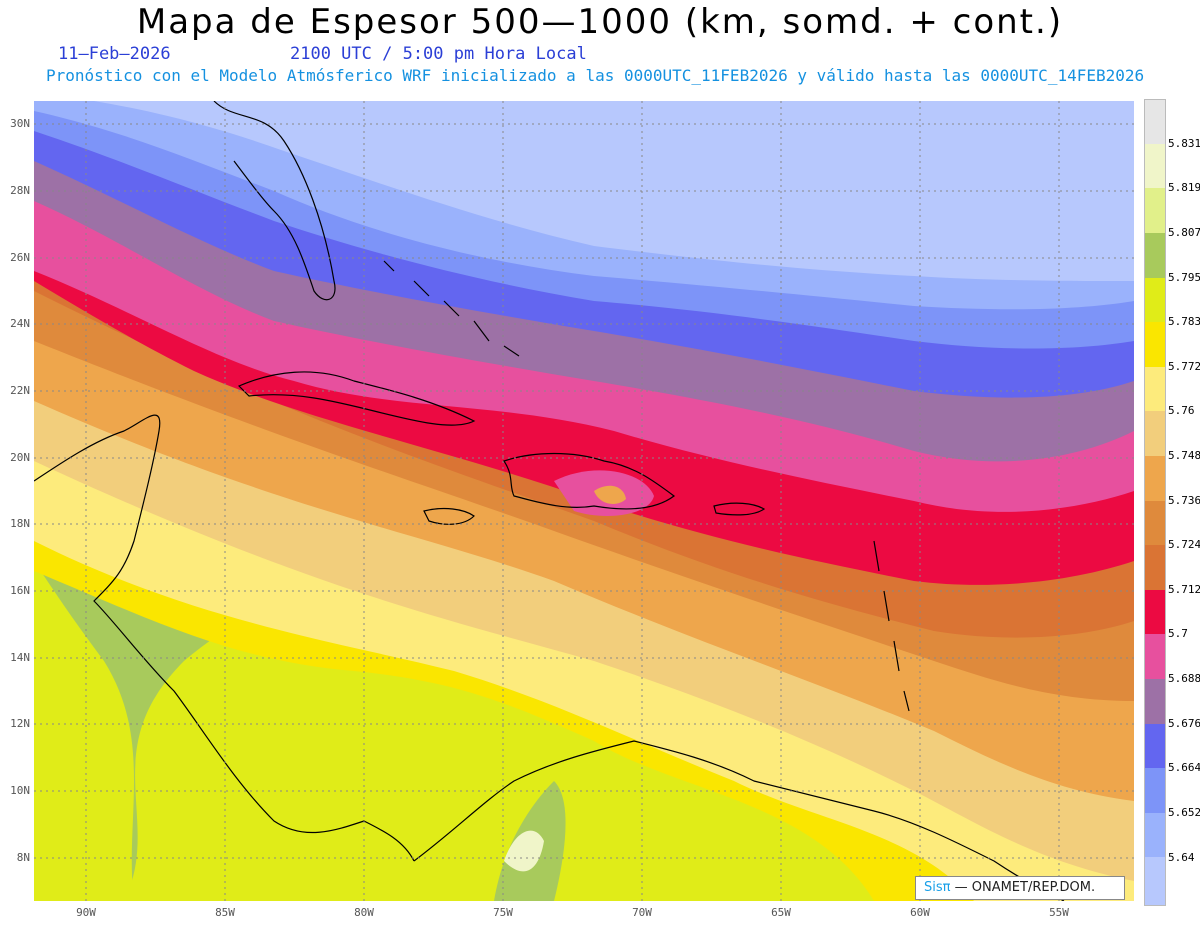 This screenshot has height=927, width=1200. Describe the element at coordinates (642, 912) in the screenshot. I see `lon-label-70w: 70W` at that location.